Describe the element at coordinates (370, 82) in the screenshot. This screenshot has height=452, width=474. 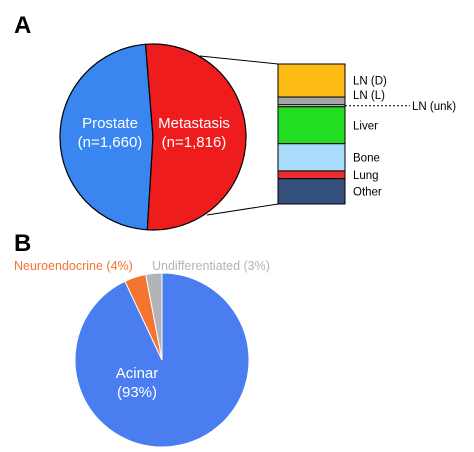
I see `bar-label-ln-d: LN (D)` at that location.